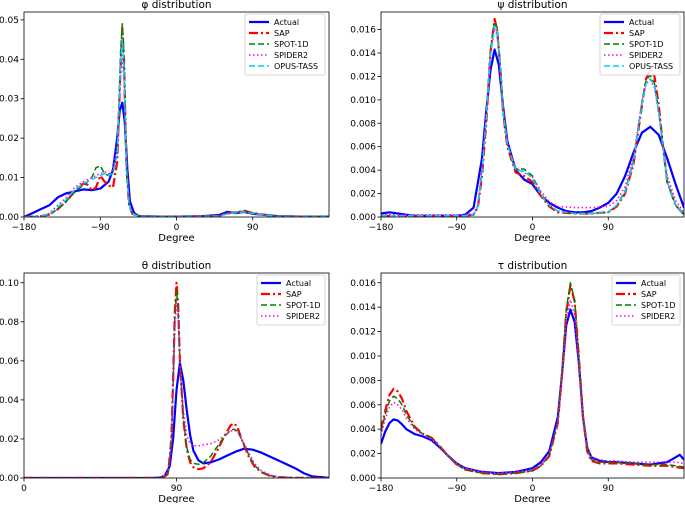 This screenshot has width=685, height=507. I want to click on y-tick-label: 0.06, so click(9, 362).